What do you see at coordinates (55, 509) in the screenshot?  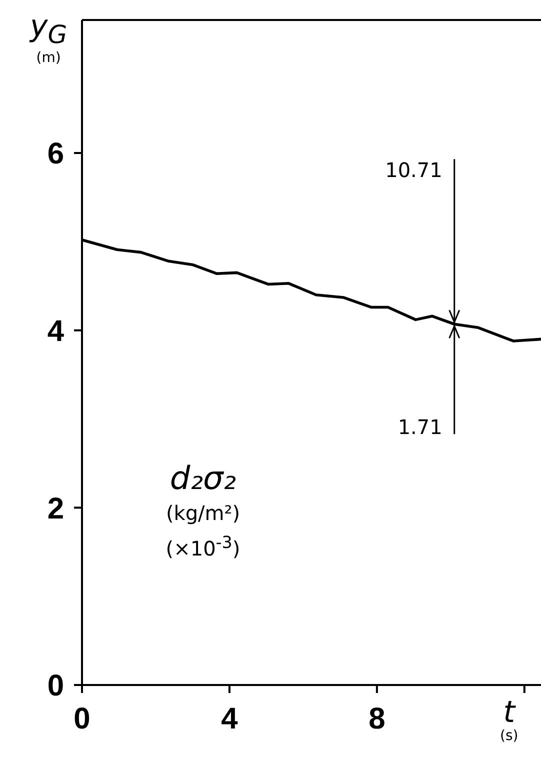 I see `y-tick-label: 2` at bounding box center [55, 509].